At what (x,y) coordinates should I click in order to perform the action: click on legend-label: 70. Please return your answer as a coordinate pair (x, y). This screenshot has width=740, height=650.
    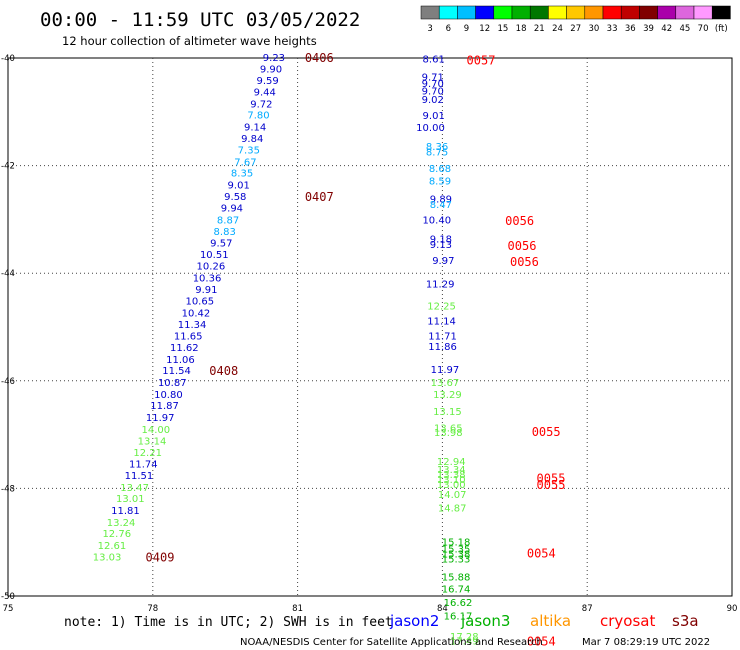
    Looking at the image, I should click on (703, 29).